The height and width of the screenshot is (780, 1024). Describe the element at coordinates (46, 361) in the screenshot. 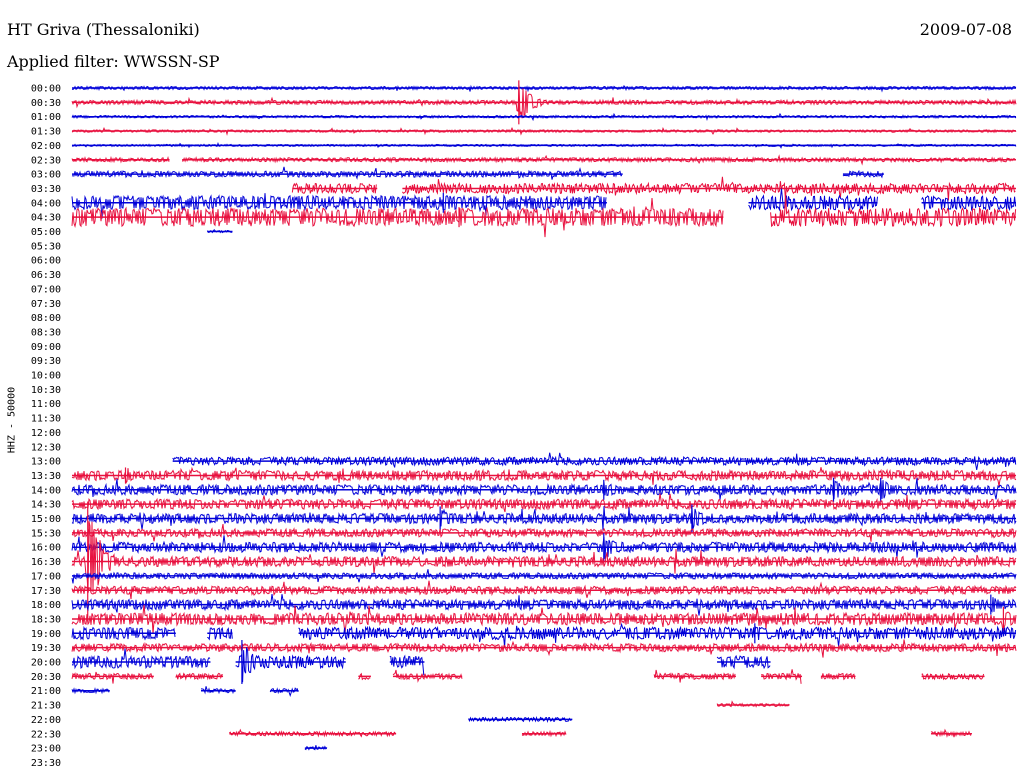

I see `row-time-label: 09:30` at that location.